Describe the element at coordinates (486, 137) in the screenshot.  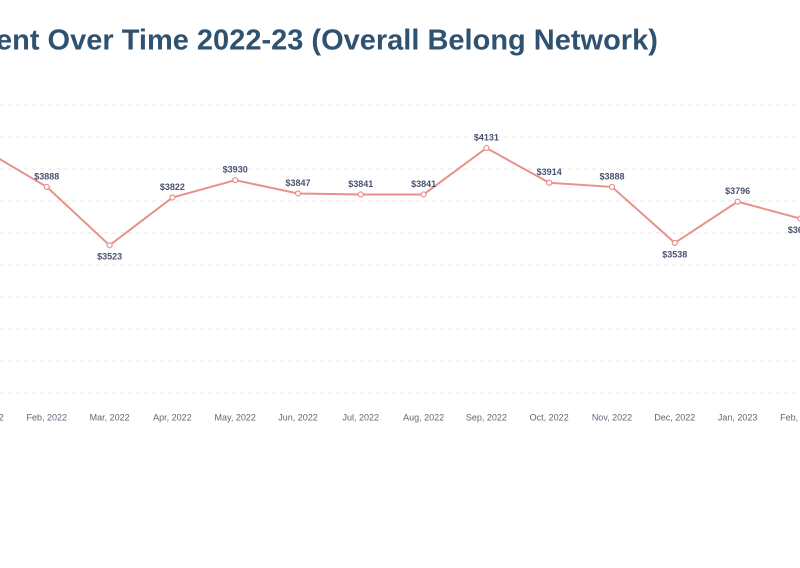
I see `value-label: $4131` at that location.